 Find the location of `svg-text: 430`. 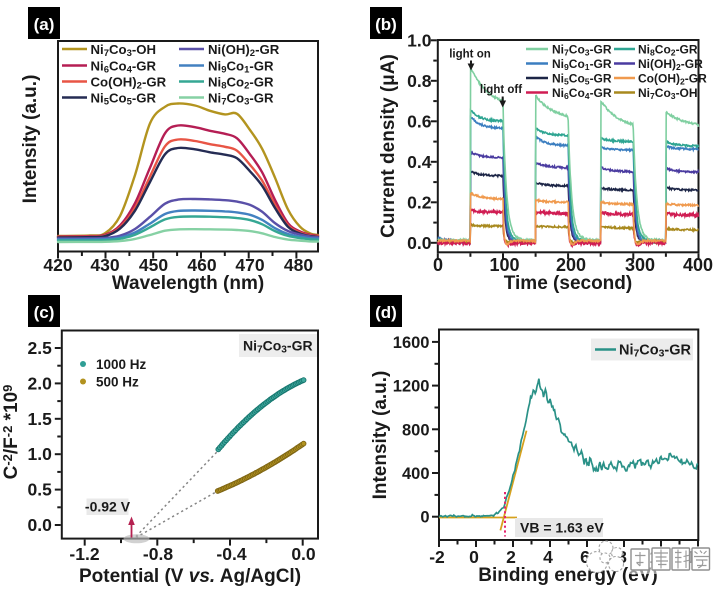

svg-text: 430 is located at coordinates (104, 265).